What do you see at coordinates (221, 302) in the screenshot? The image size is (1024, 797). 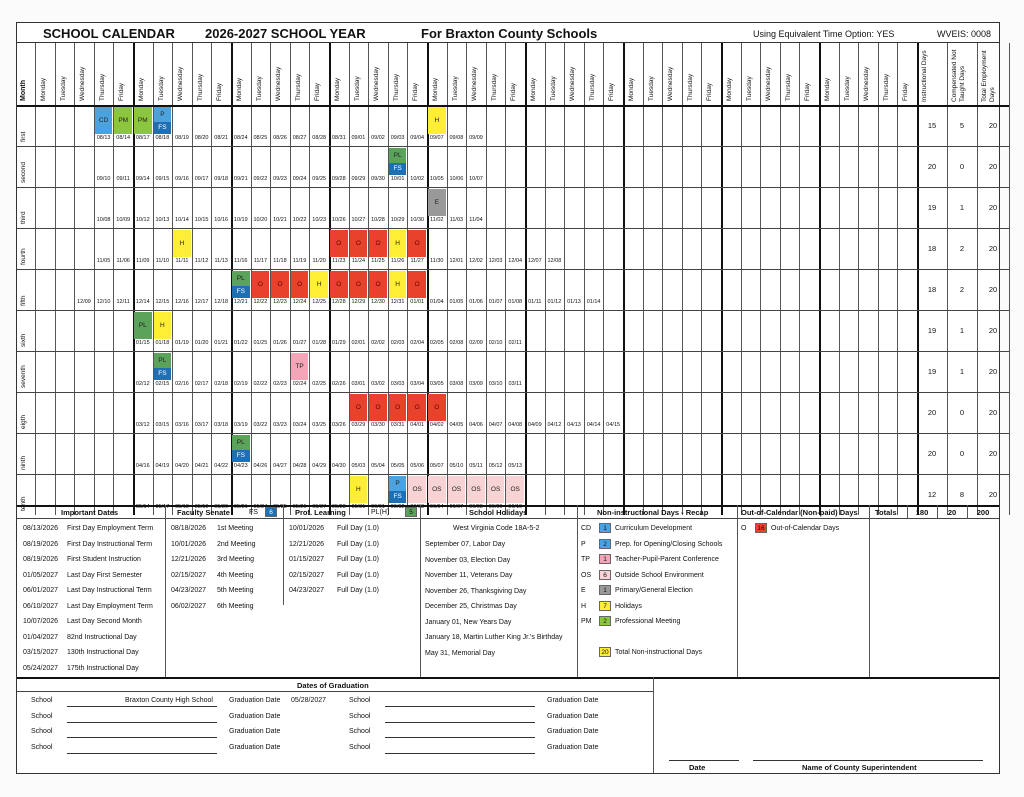 I see `date-label: 12/18` at bounding box center [221, 302].